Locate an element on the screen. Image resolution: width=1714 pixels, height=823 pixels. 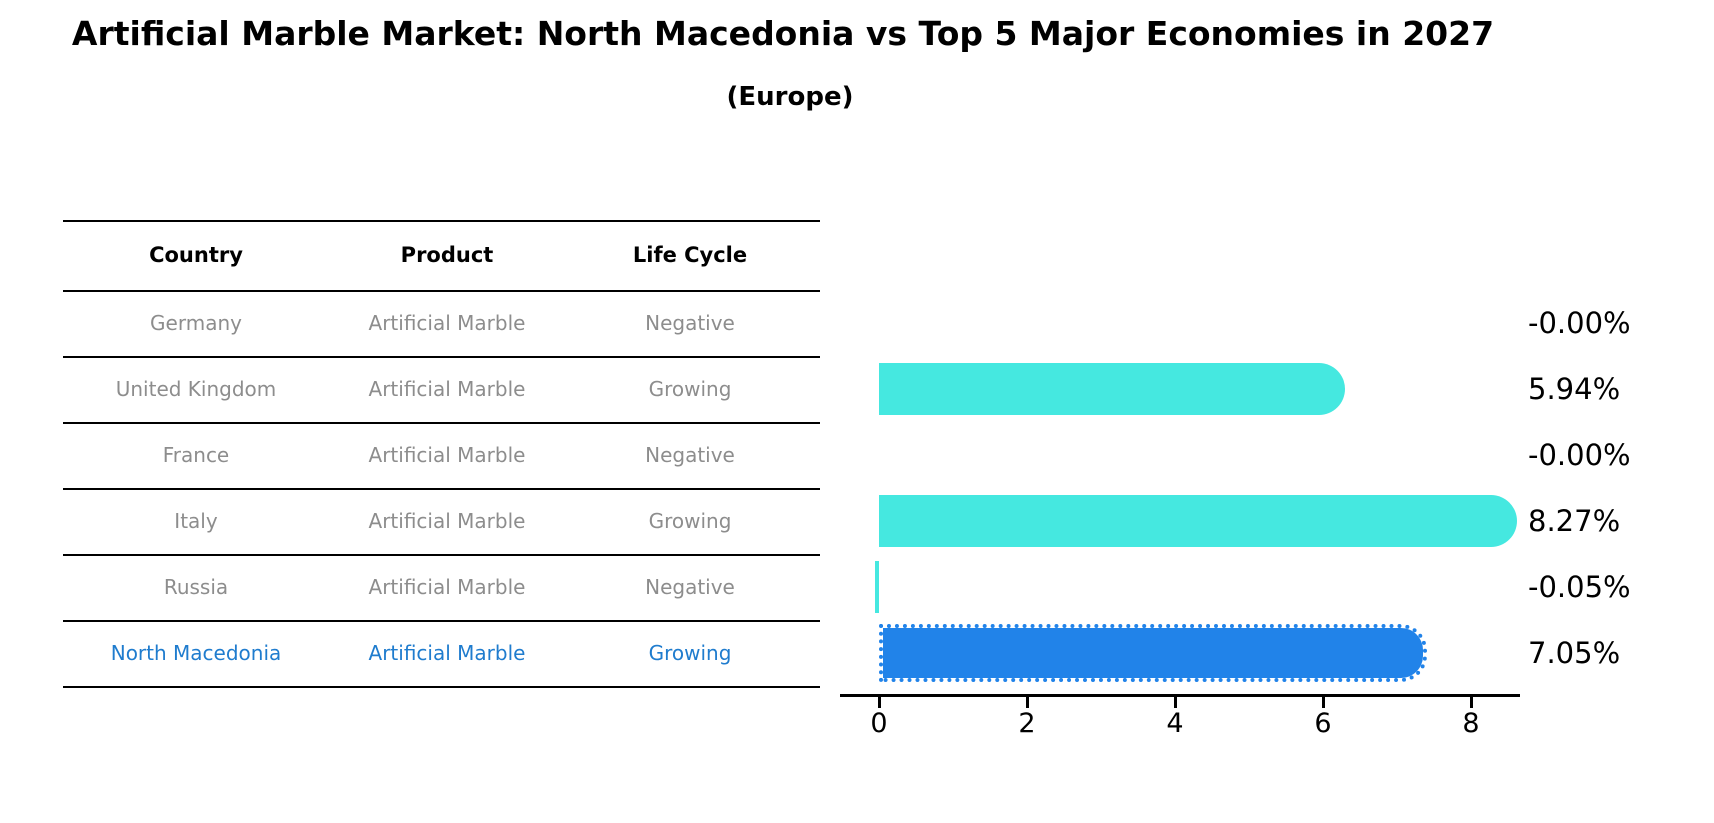
x-axis-line is located at coordinates (1180, 695).